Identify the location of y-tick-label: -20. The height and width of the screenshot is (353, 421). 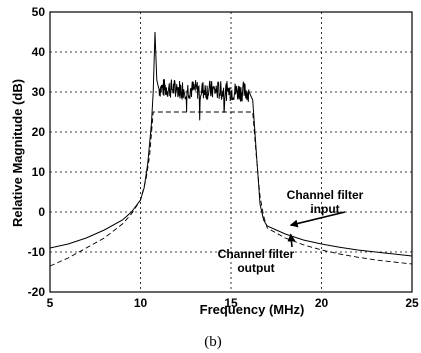
(37, 292).